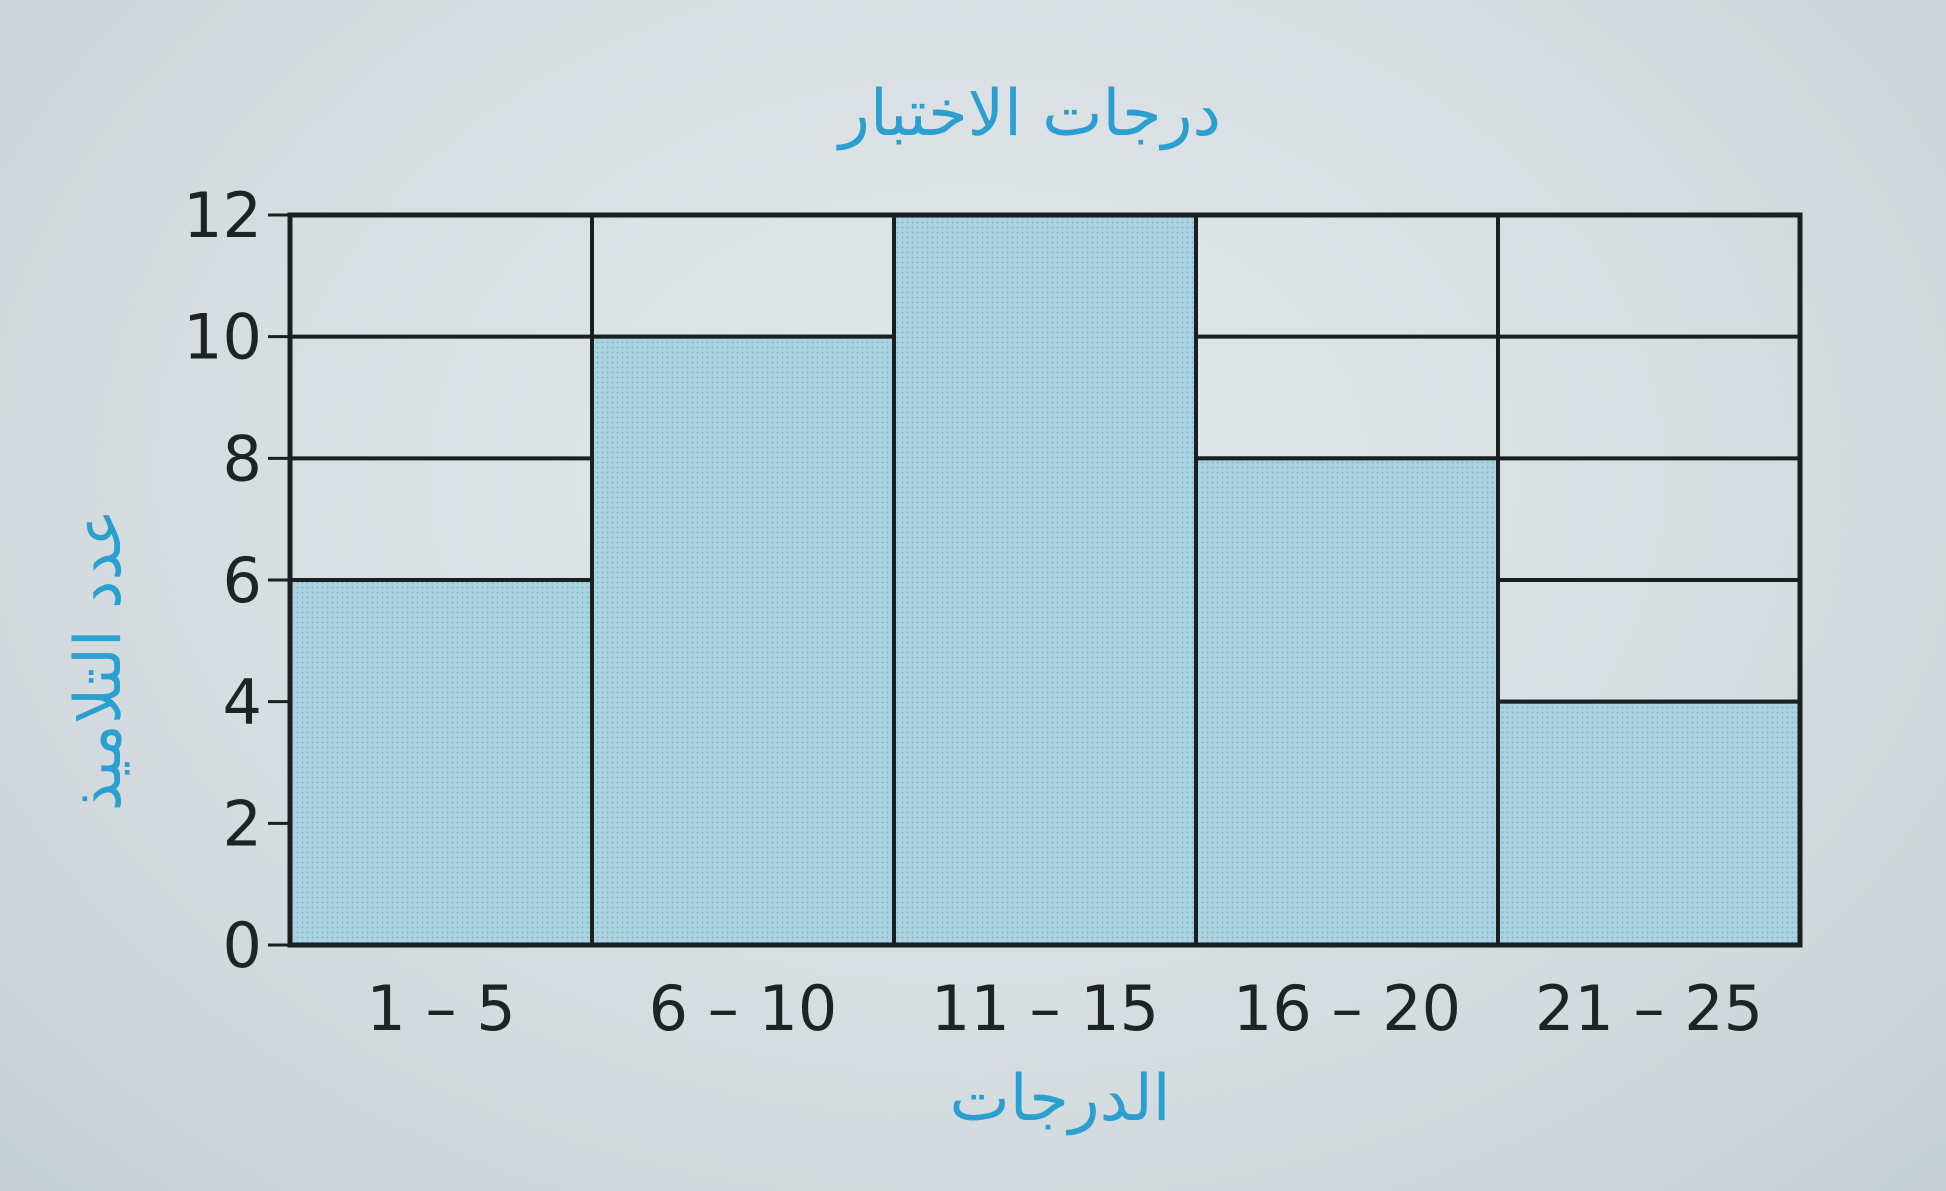 Image resolution: width=1946 pixels, height=1191 pixels. Describe the element at coordinates (242, 580) in the screenshot. I see `y-tick-label: 6` at that location.